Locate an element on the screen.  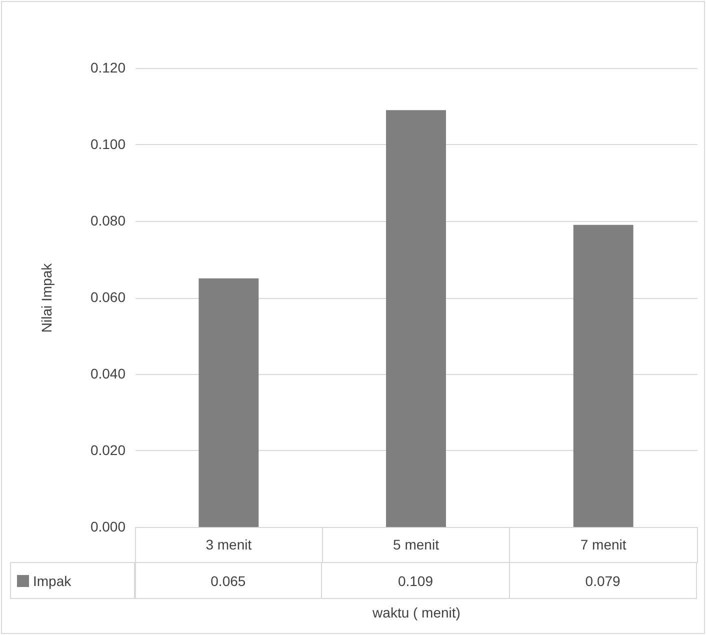
y-tick-label: 0.040 is located at coordinates (108, 374).